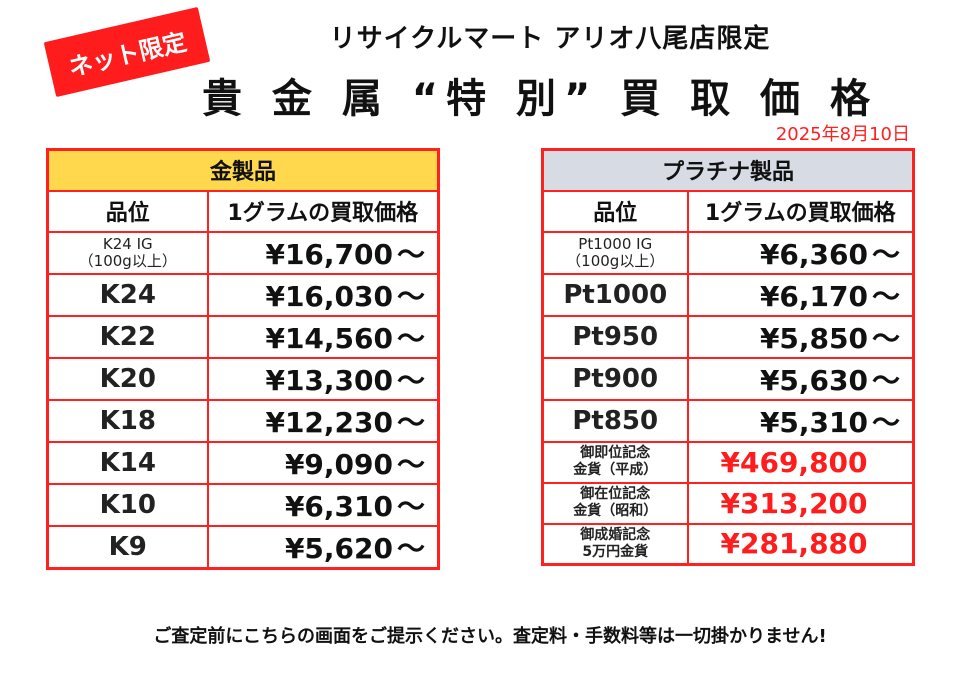 The width and height of the screenshot is (973, 689). What do you see at coordinates (127, 211) in the screenshot?
I see `gold-col-grade: 品位` at bounding box center [127, 211].